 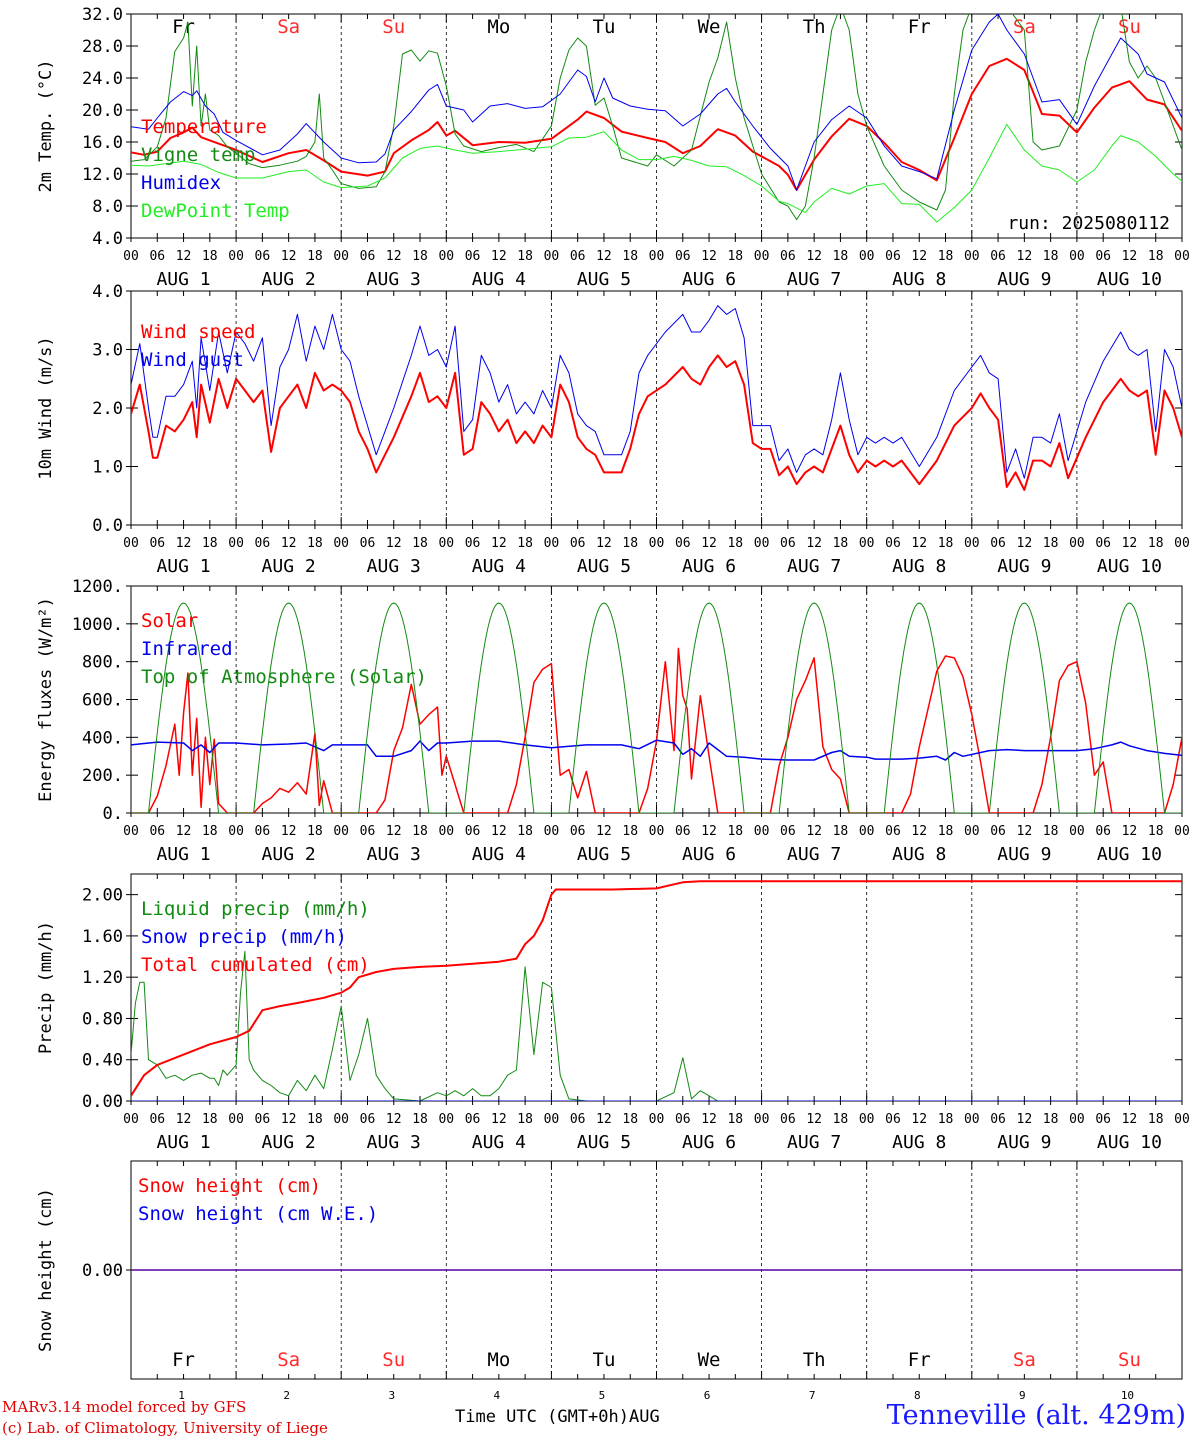 What do you see at coordinates (215, 211) in the screenshot?
I see `legend-label: DewPoint Temp` at bounding box center [215, 211].